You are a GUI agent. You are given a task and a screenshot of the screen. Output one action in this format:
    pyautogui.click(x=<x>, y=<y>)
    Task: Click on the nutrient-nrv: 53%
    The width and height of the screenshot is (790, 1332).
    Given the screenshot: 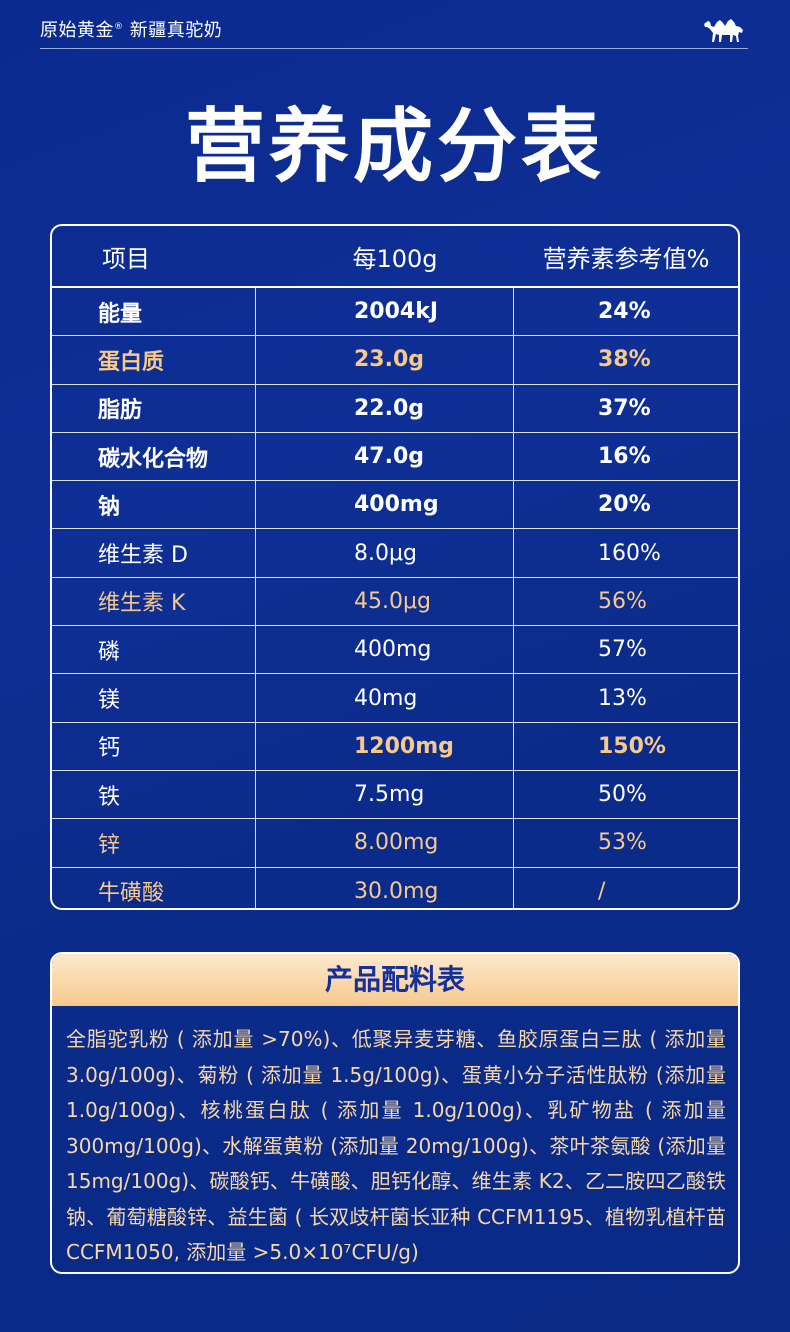 What is the action you would take?
    pyautogui.click(x=622, y=843)
    